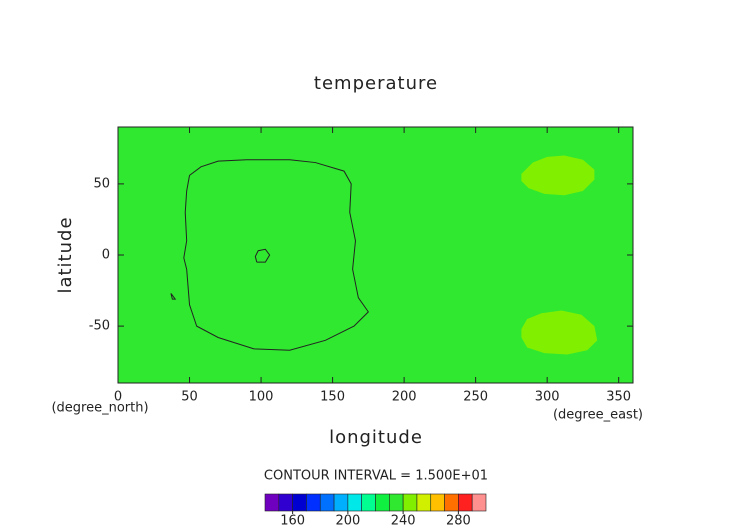  Describe the element at coordinates (106, 255) in the screenshot. I see `y-tick-label: 0` at that location.